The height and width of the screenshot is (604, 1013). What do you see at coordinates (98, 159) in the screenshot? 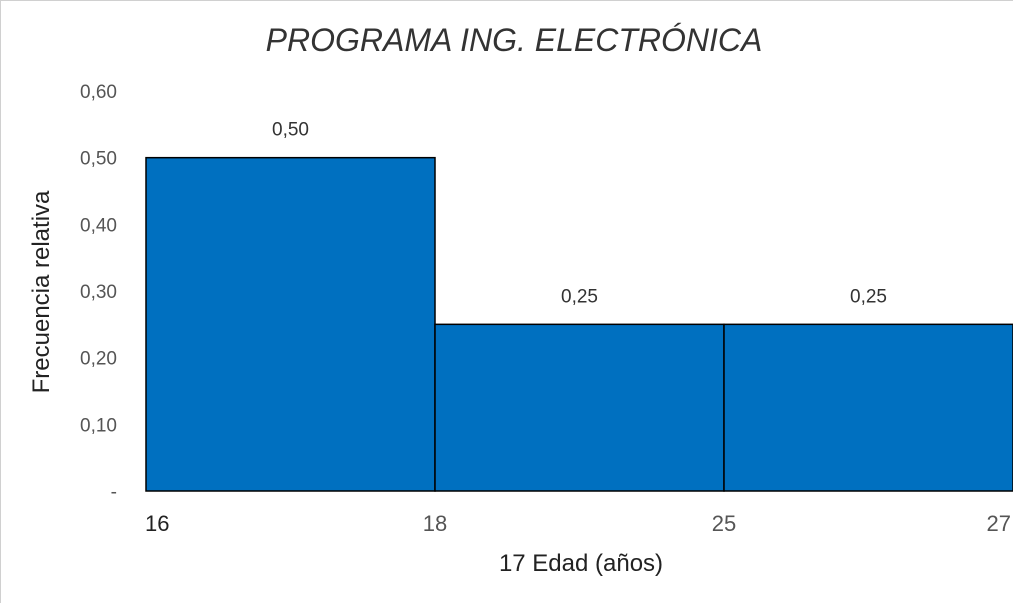
I see `y-tick-label: 0,50` at bounding box center [98, 159].